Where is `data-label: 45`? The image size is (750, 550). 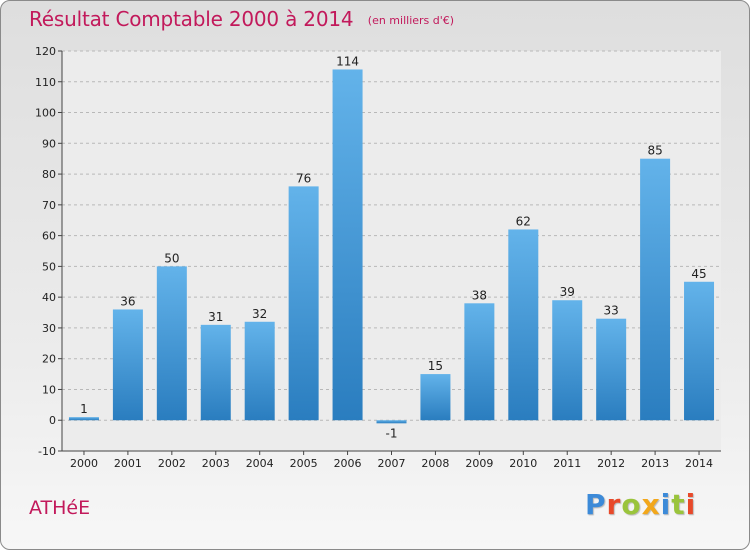 data-label: 45 is located at coordinates (698, 274).